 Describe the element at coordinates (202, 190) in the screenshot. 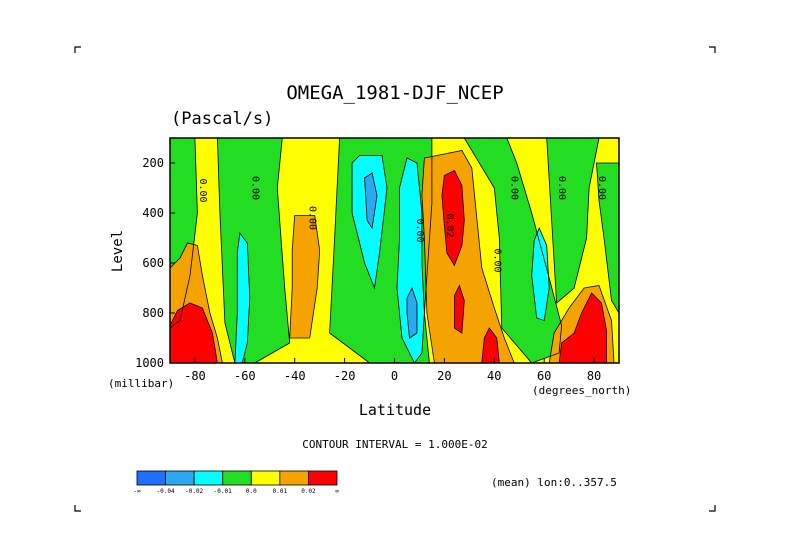

I see `contour-label-0: 0.00` at that location.